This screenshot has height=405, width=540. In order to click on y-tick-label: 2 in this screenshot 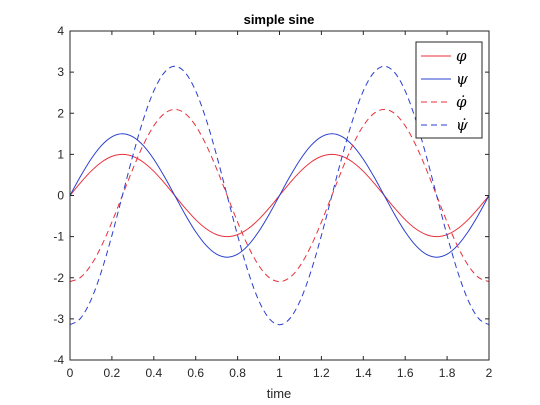, I will do `click(60, 113)`.